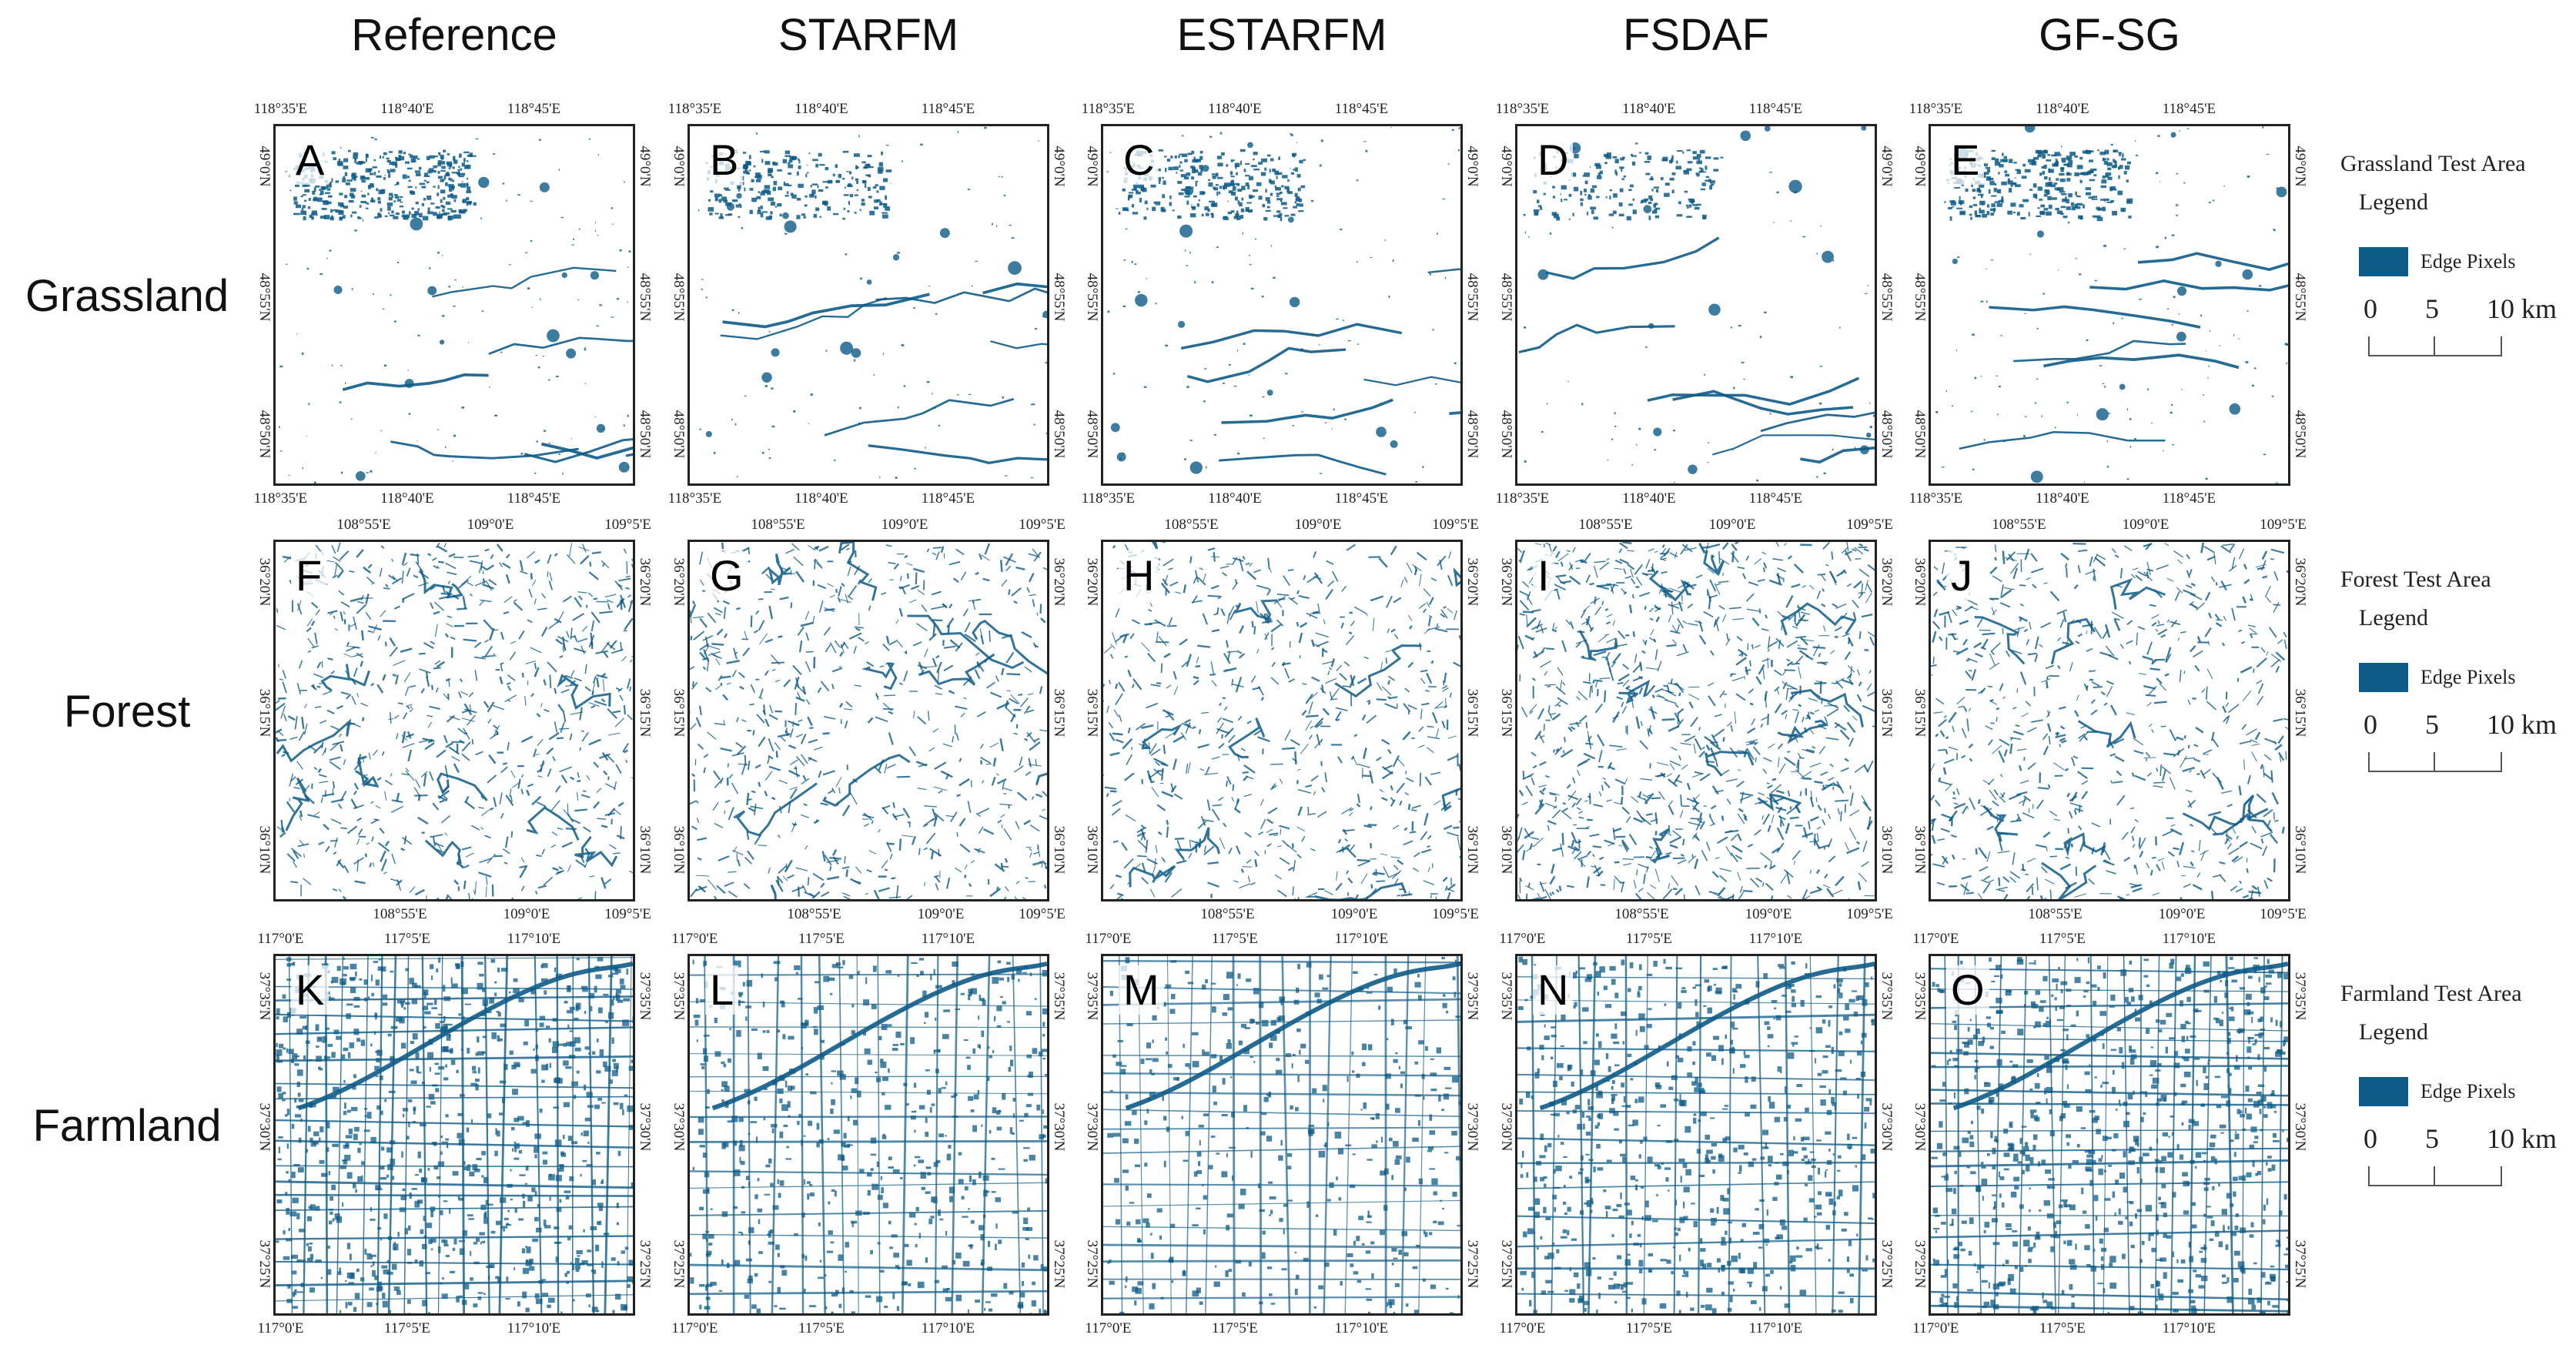 The width and height of the screenshot is (2576, 1348). What do you see at coordinates (679, 1264) in the screenshot?
I see `latitude-tick-left: 37°25'N` at bounding box center [679, 1264].